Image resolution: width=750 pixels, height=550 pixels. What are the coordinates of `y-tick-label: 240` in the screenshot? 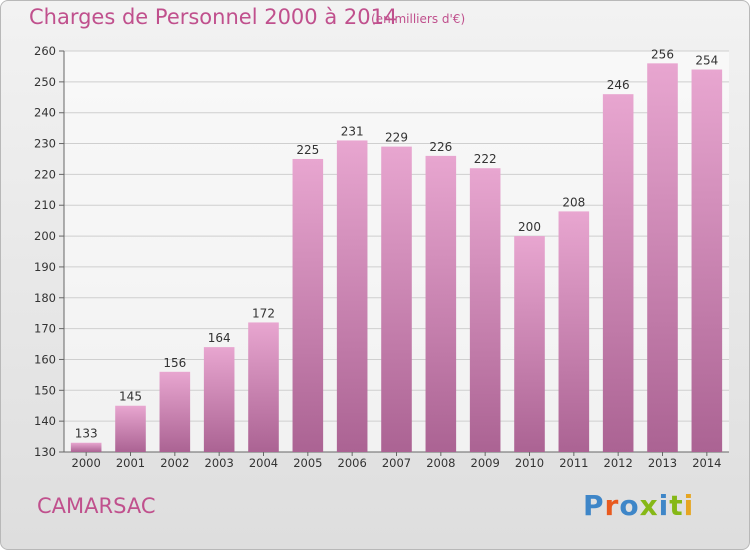 It's located at (45, 113).